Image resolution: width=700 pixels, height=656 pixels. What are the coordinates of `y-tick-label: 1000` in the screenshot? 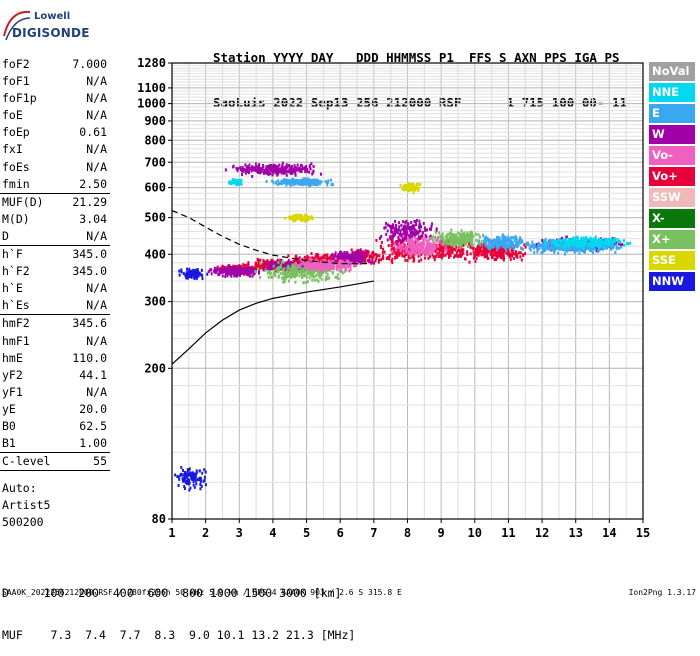 It's located at (151, 104).